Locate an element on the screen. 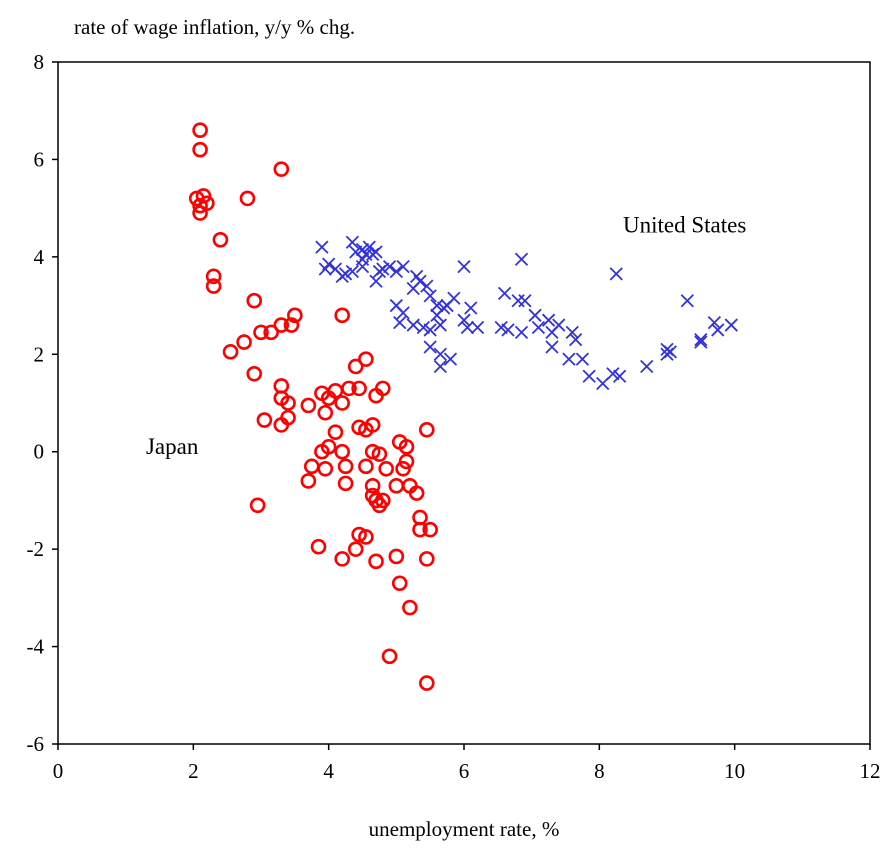 The width and height of the screenshot is (888, 852). x-tick-label: 6 is located at coordinates (464, 771).